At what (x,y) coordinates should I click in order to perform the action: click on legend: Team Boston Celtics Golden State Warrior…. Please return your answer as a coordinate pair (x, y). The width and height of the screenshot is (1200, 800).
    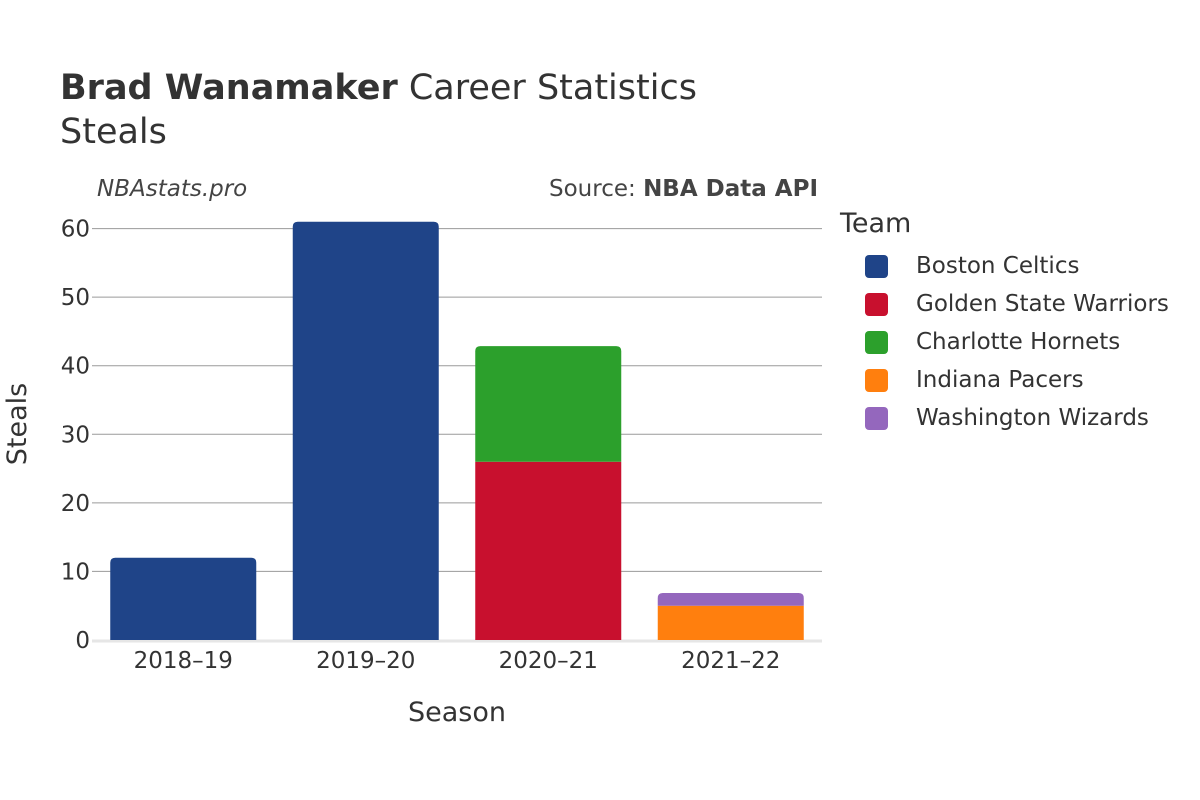
    Looking at the image, I should click on (1004, 322).